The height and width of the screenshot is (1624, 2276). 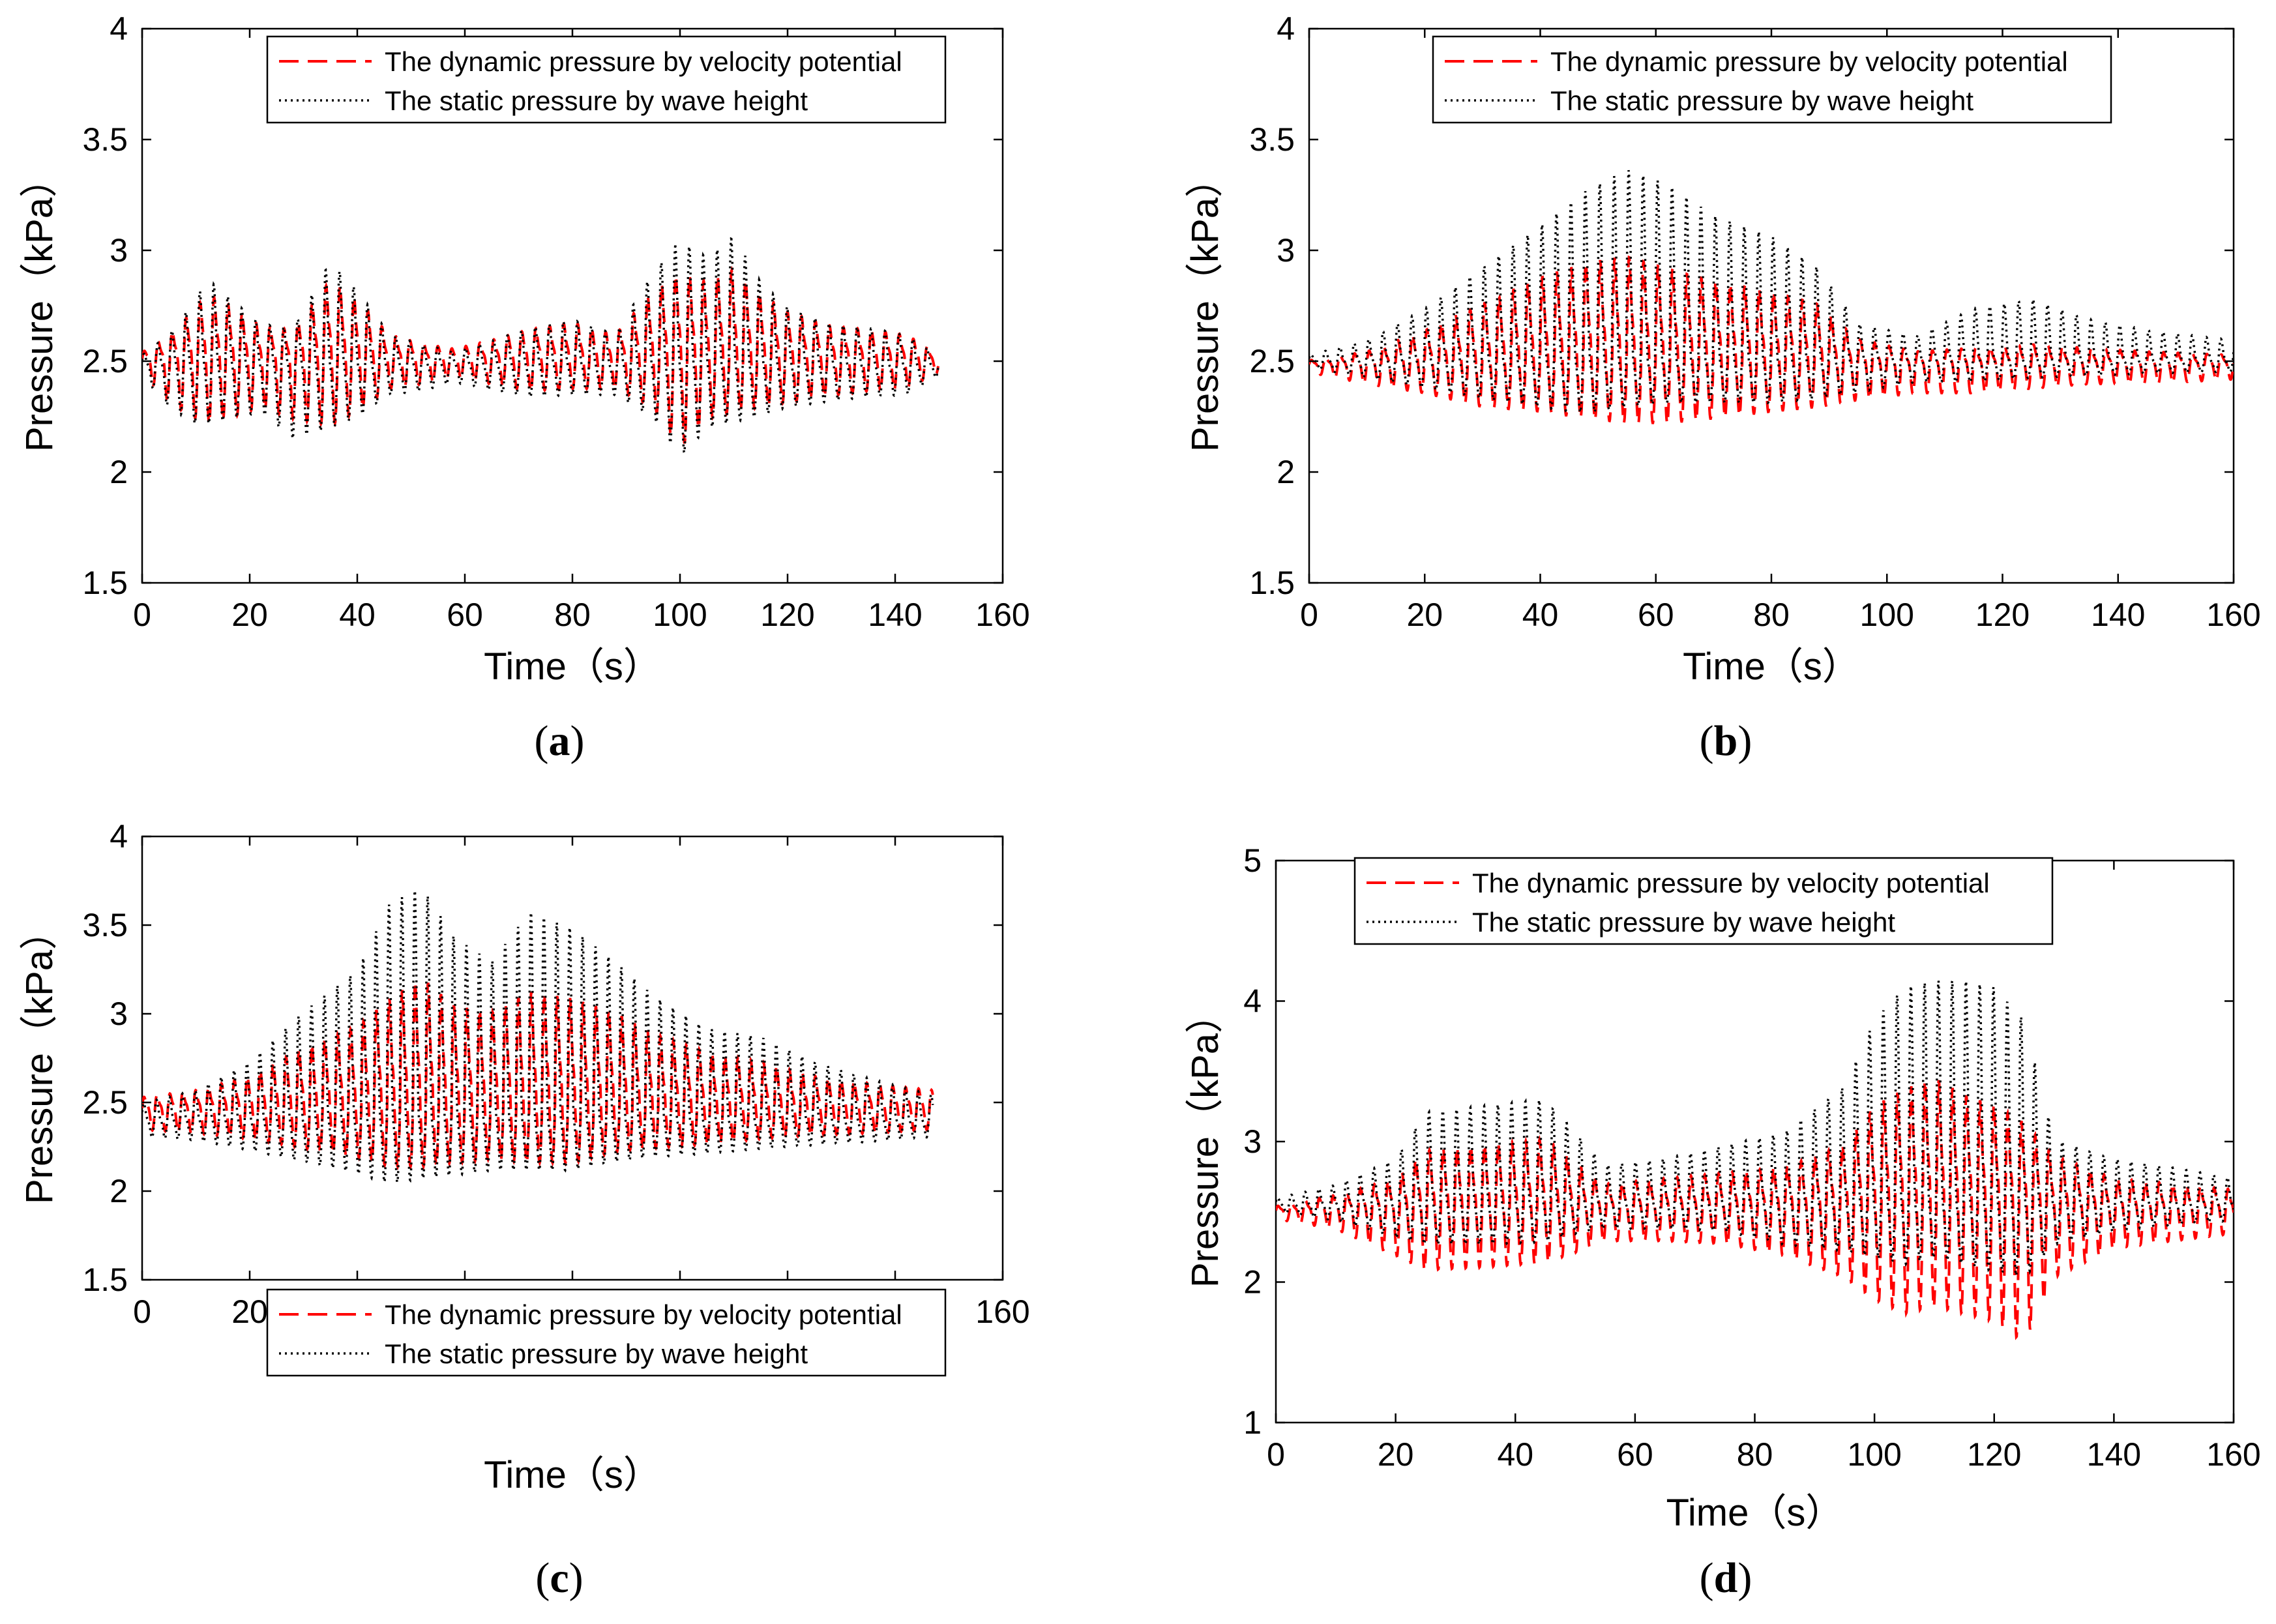 I want to click on series-dynamic-line-a, so click(x=540, y=355).